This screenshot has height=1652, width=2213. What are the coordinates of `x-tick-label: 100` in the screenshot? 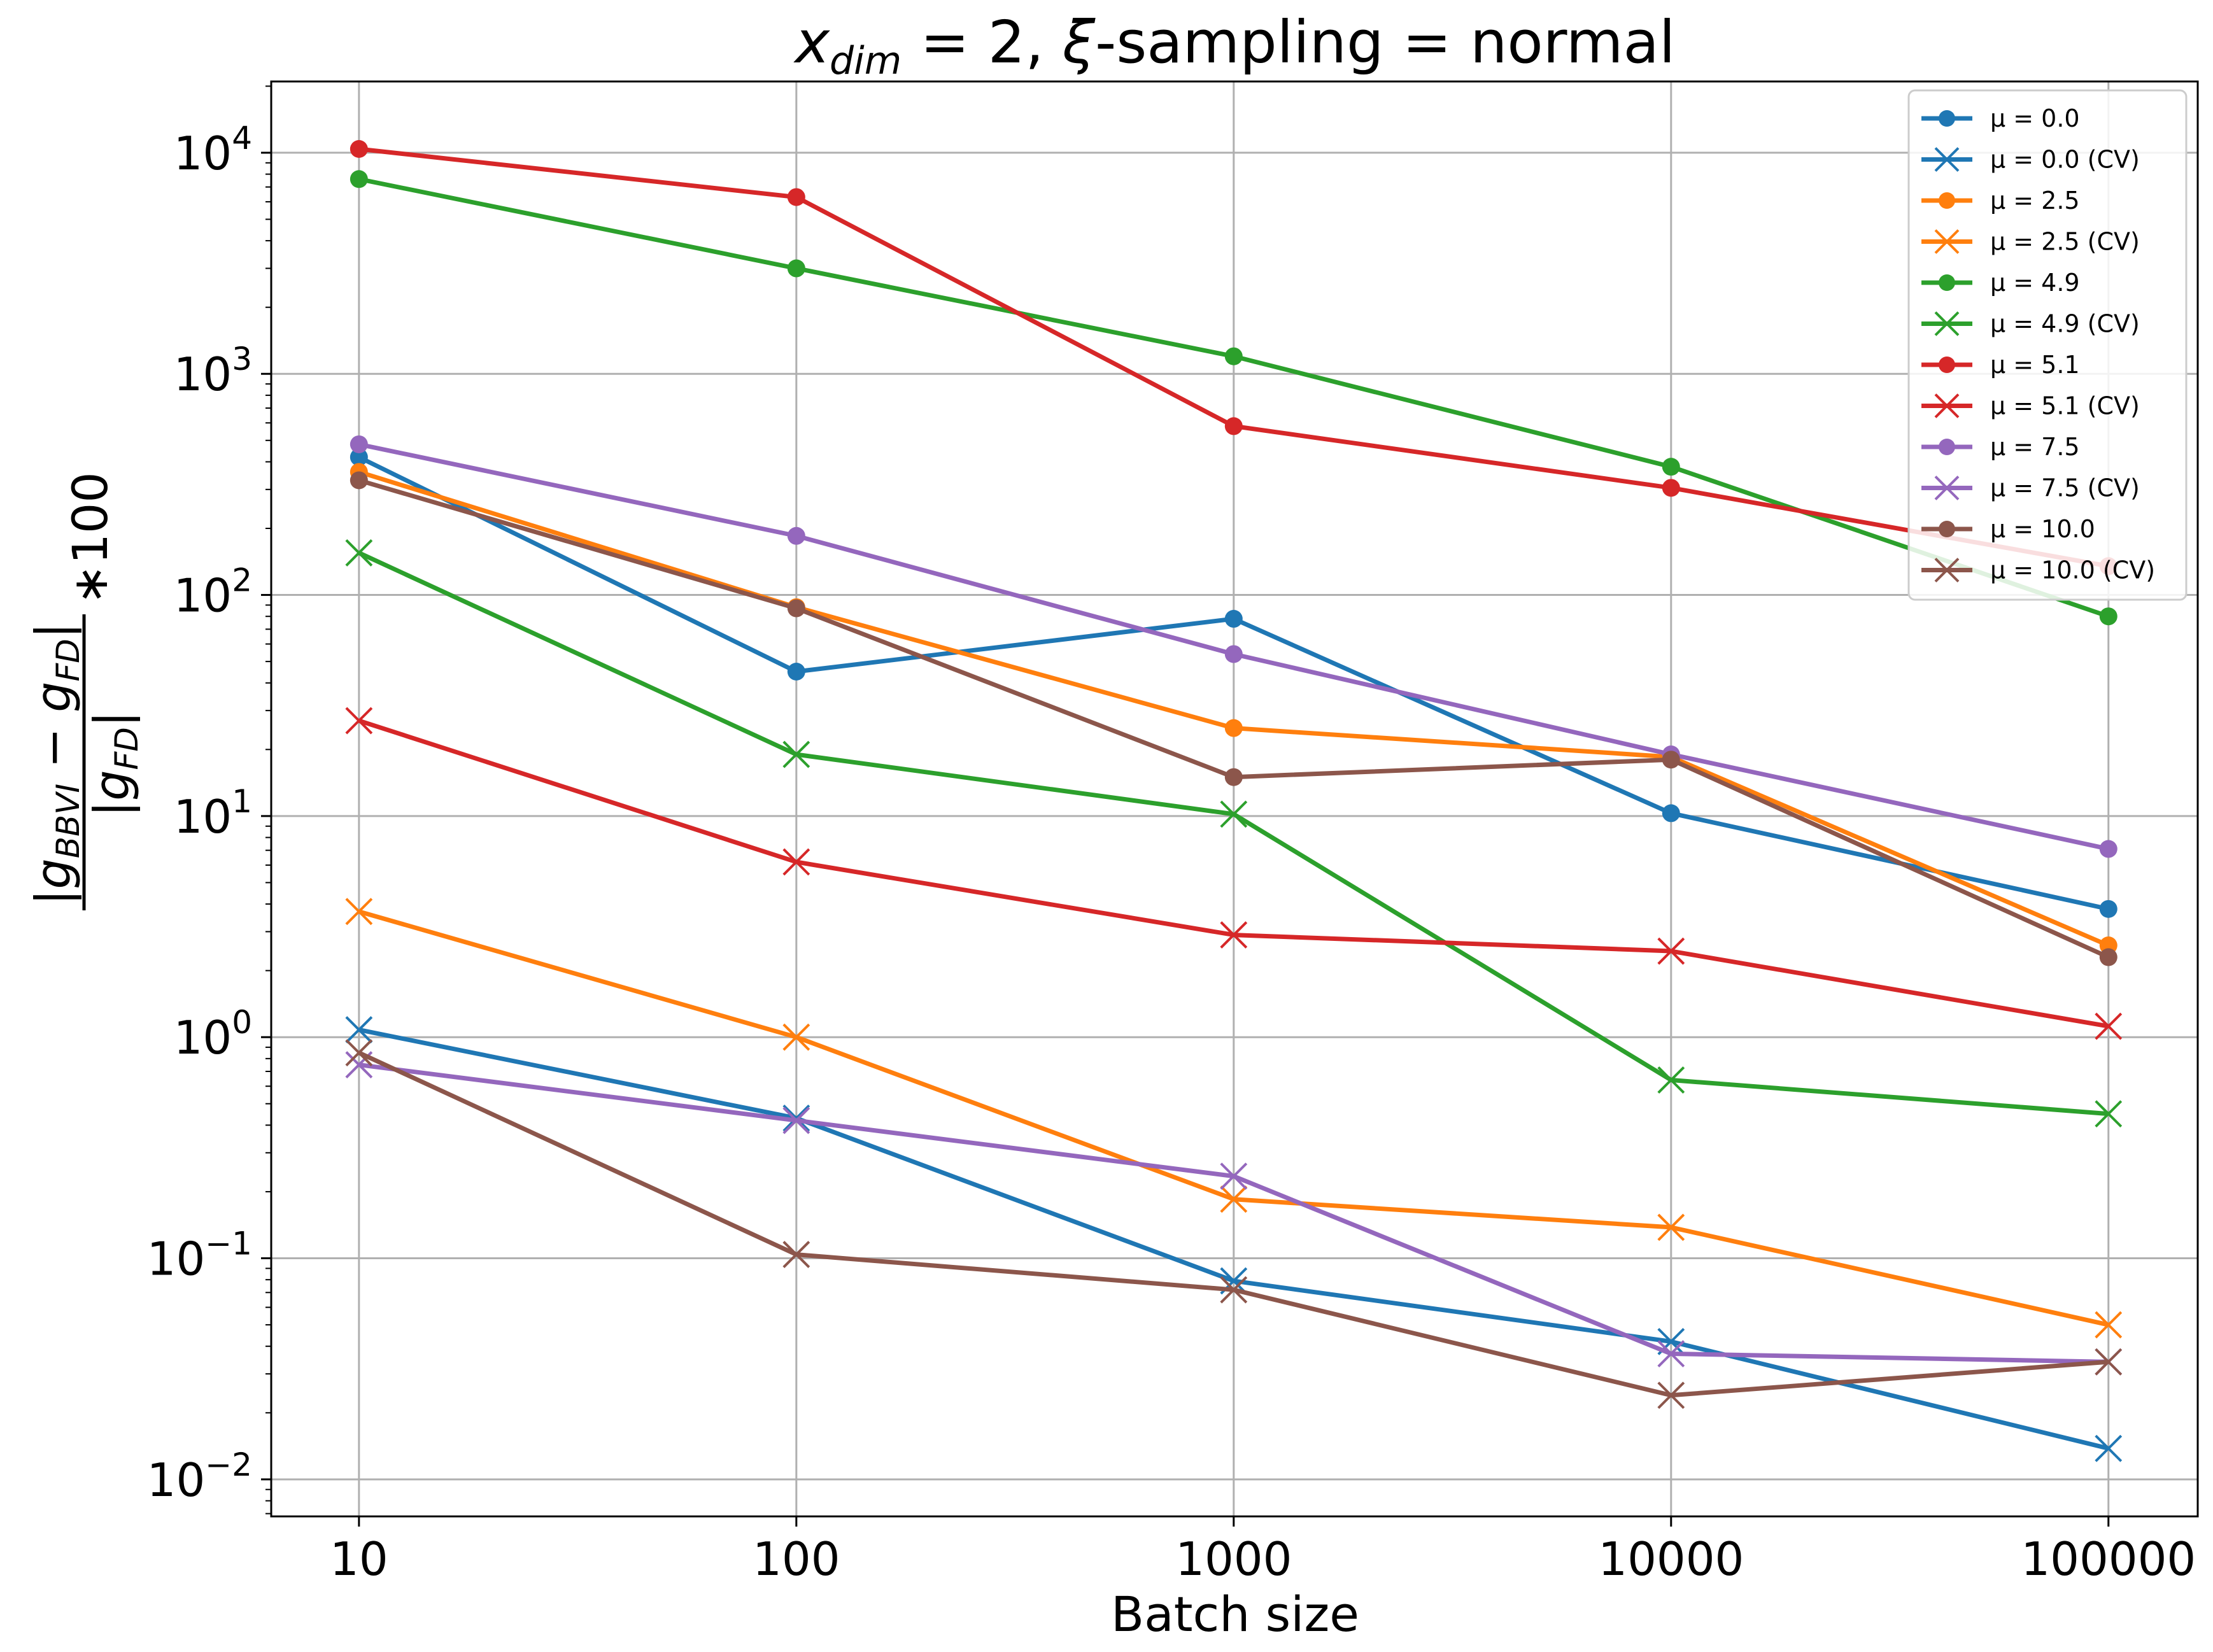 It's located at (796, 1559).